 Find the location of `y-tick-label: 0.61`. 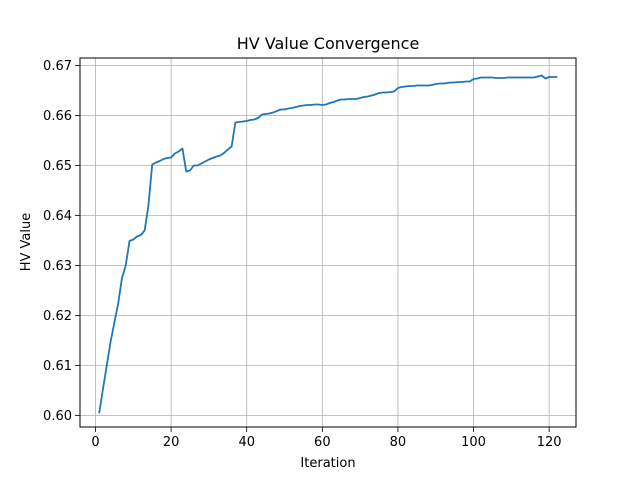

y-tick-label: 0.61 is located at coordinates (57, 366).